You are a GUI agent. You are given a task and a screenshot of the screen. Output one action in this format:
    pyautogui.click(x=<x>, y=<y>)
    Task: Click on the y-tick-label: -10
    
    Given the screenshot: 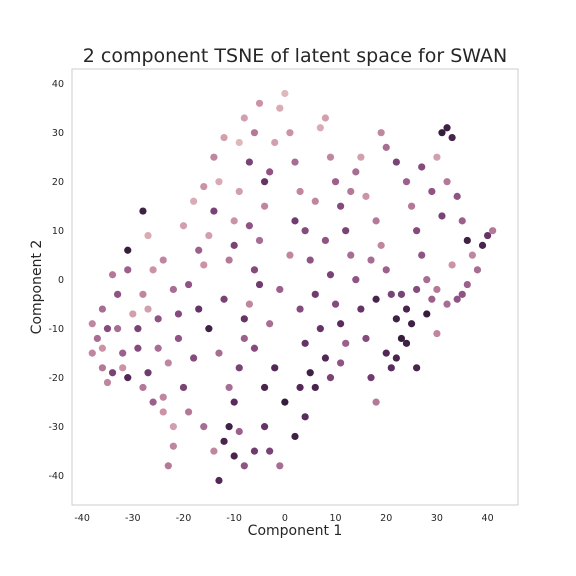 What is the action you would take?
    pyautogui.click(x=56, y=329)
    